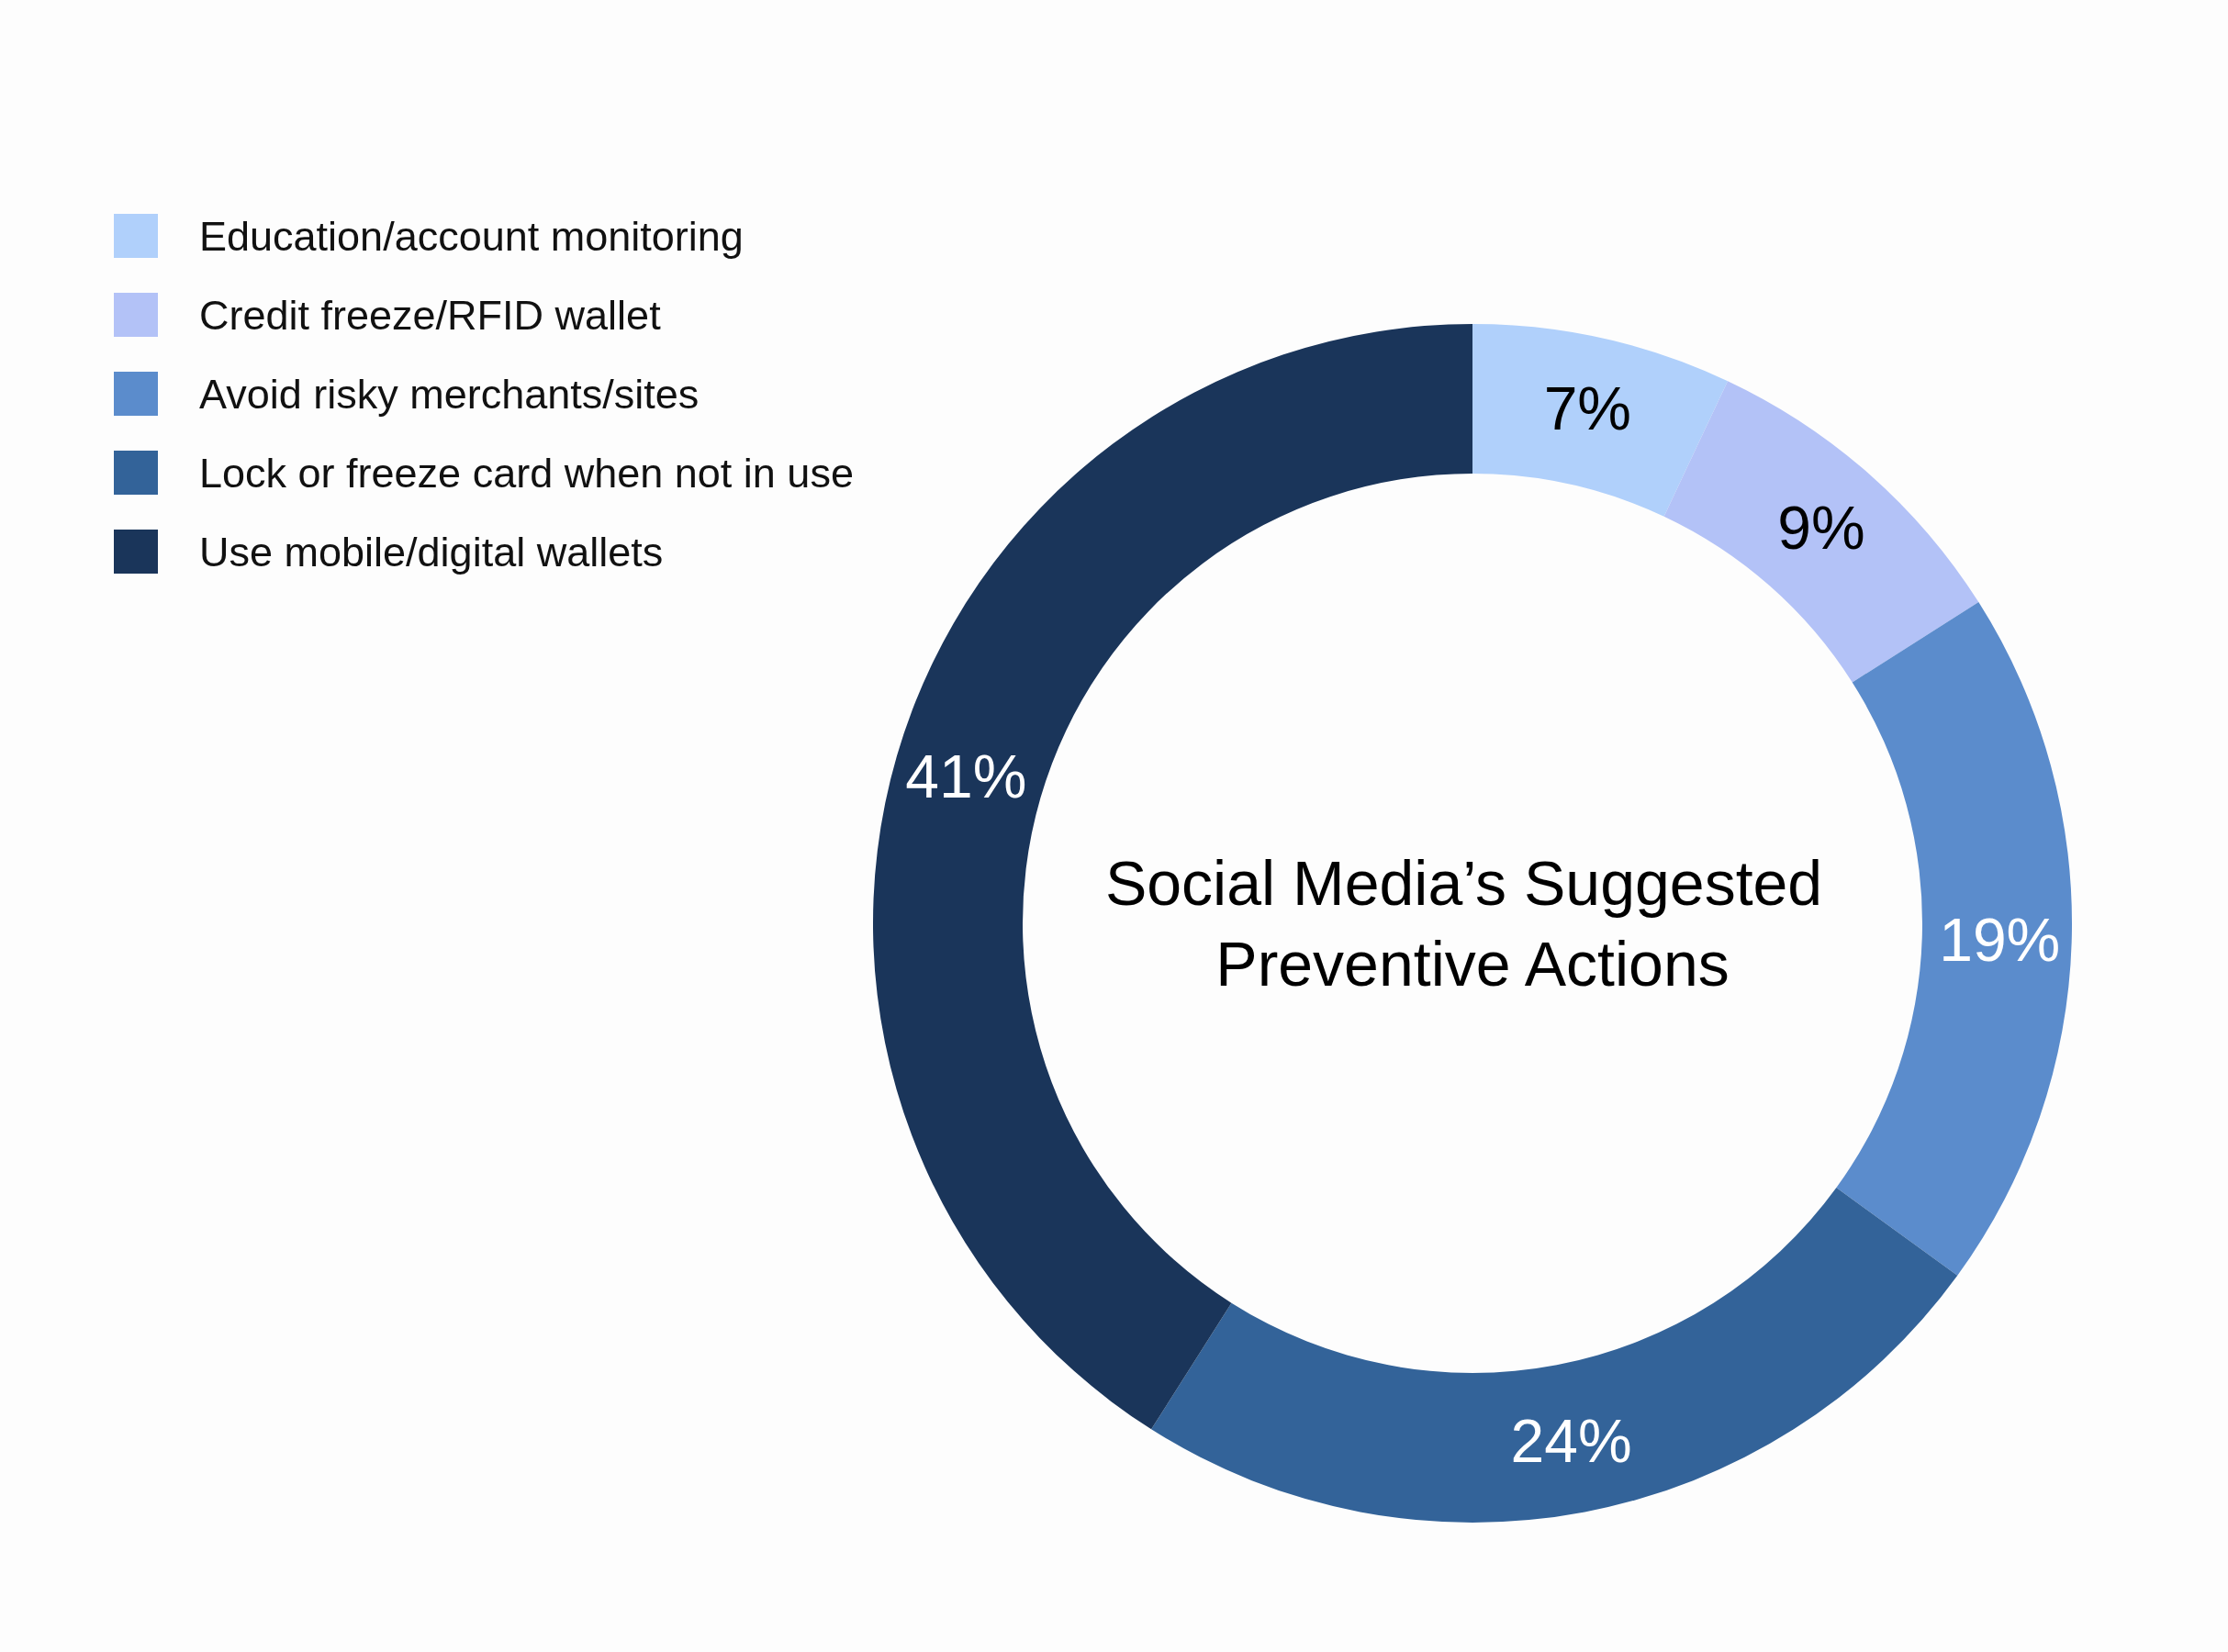 The width and height of the screenshot is (2228, 1652). What do you see at coordinates (1587, 409) in the screenshot?
I see `data-label: 7%` at bounding box center [1587, 409].